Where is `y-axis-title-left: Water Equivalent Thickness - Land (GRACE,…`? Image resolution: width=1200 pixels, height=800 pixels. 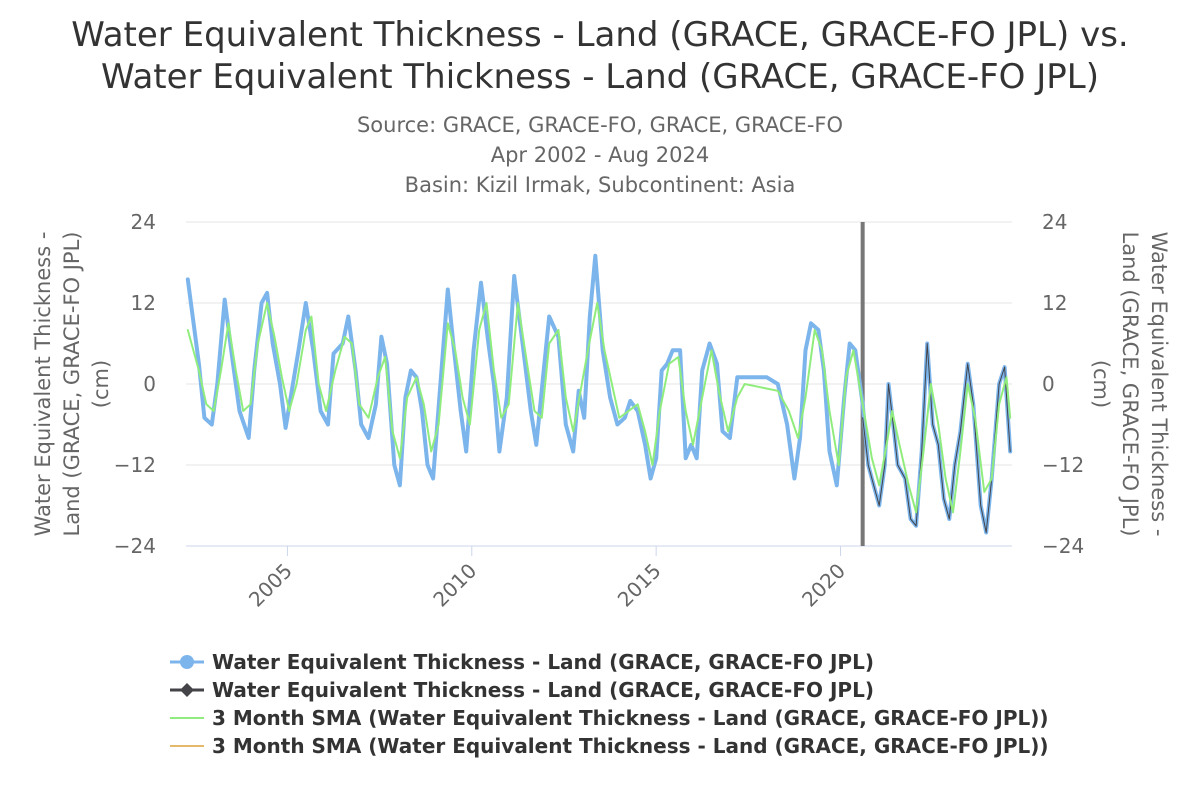
y-axis-title-left: Water Equivalent Thickness - Land (GRACE,… is located at coordinates (72, 384).